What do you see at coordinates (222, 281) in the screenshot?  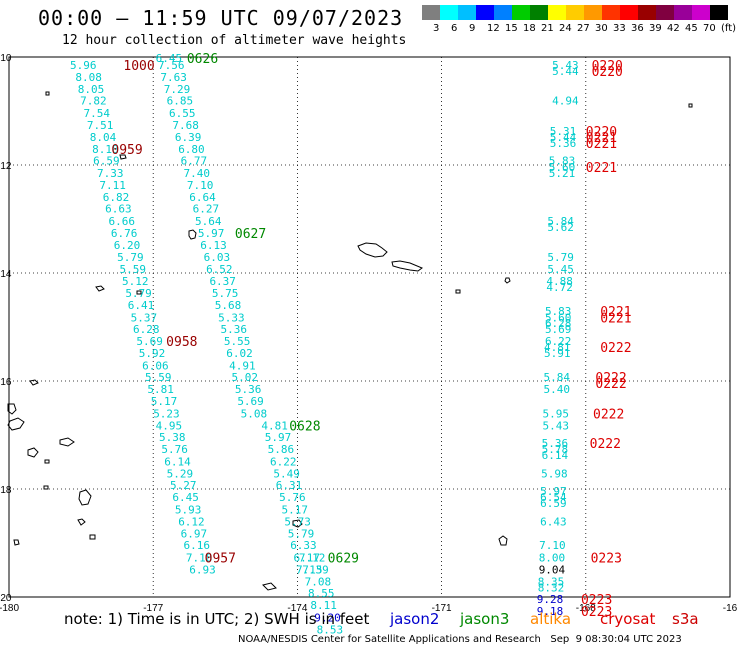 I see `wave-height-point: 6.37` at bounding box center [222, 281].